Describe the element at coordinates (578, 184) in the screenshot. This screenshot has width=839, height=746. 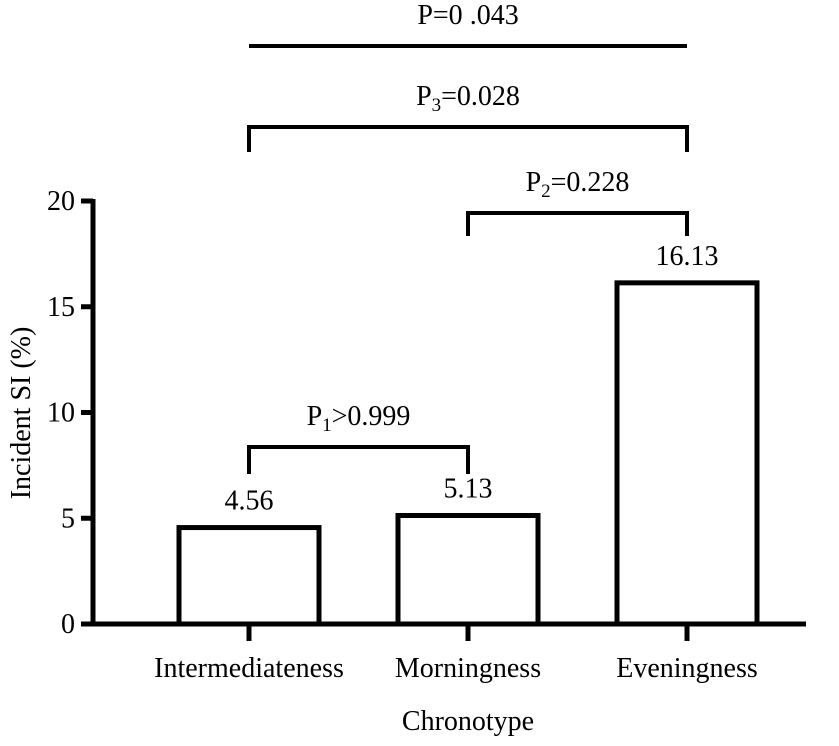
I see `p-value-label: P2=0.228` at that location.